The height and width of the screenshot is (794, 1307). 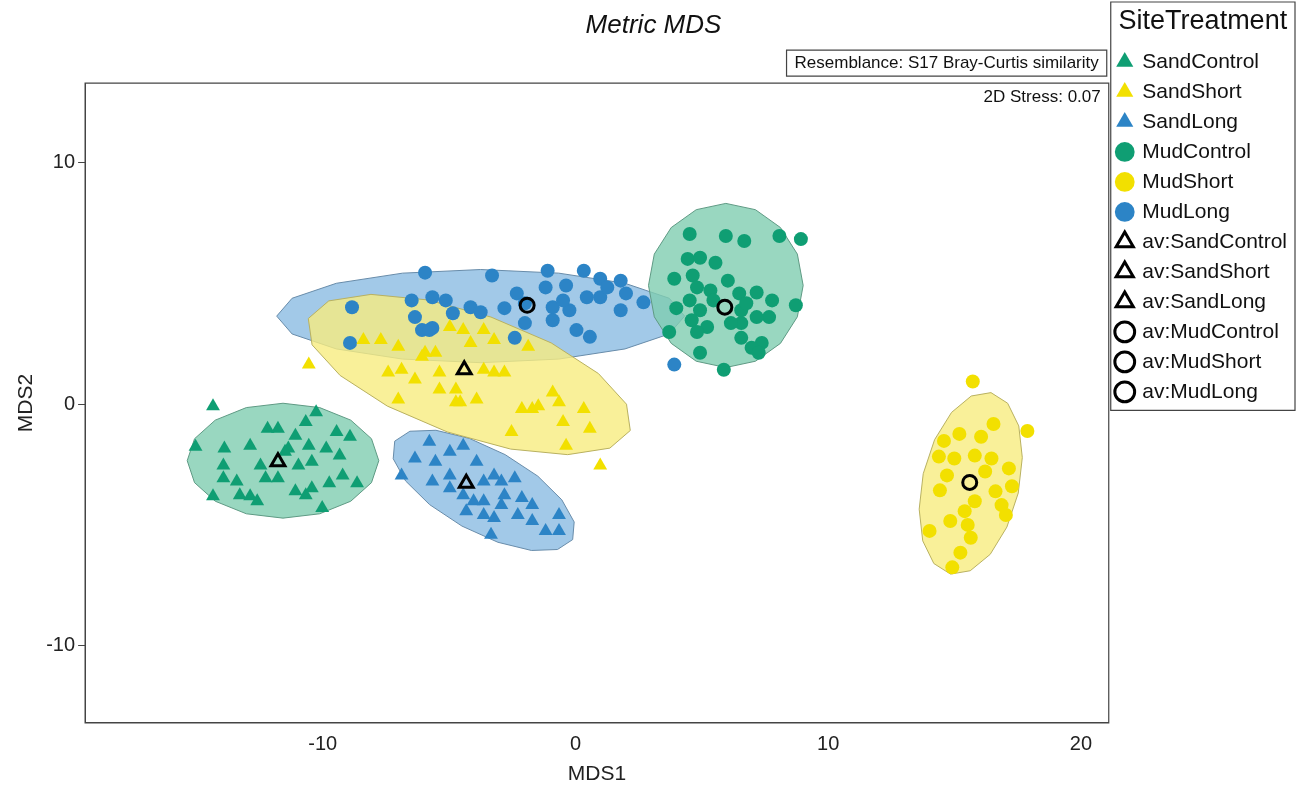 I want to click on x-tick-label: -10, so click(x=323, y=743).